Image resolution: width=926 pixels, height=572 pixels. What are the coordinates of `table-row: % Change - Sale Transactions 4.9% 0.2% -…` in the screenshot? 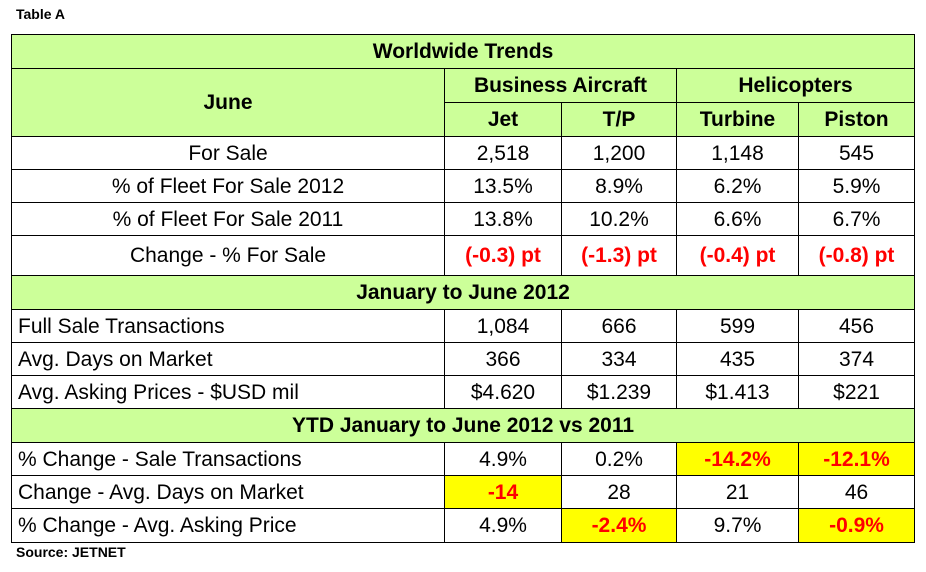 It's located at (463, 459).